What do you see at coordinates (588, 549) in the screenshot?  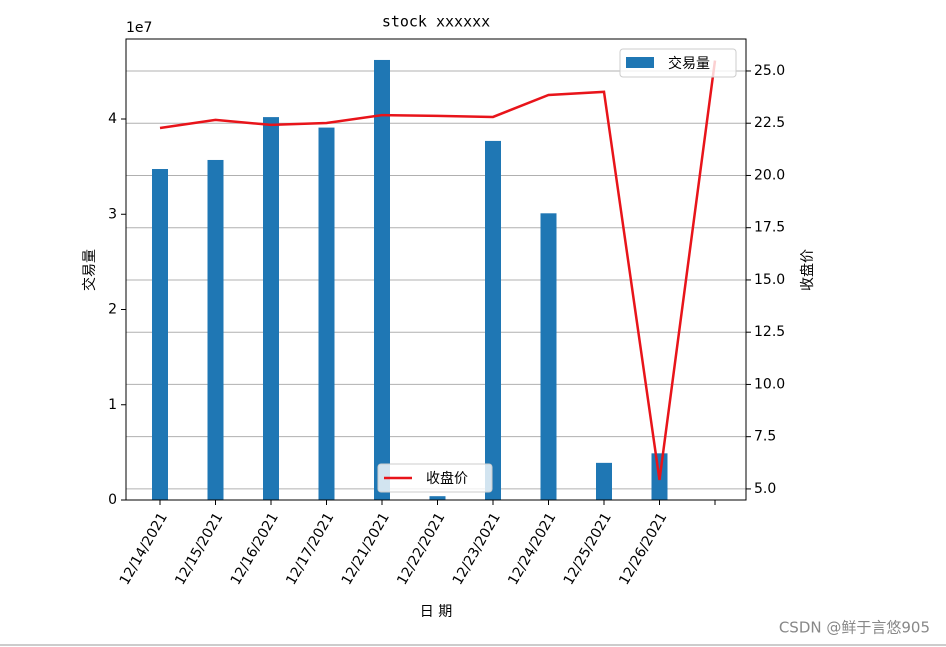 I see `x-tick-label: 12/25/2021` at bounding box center [588, 549].